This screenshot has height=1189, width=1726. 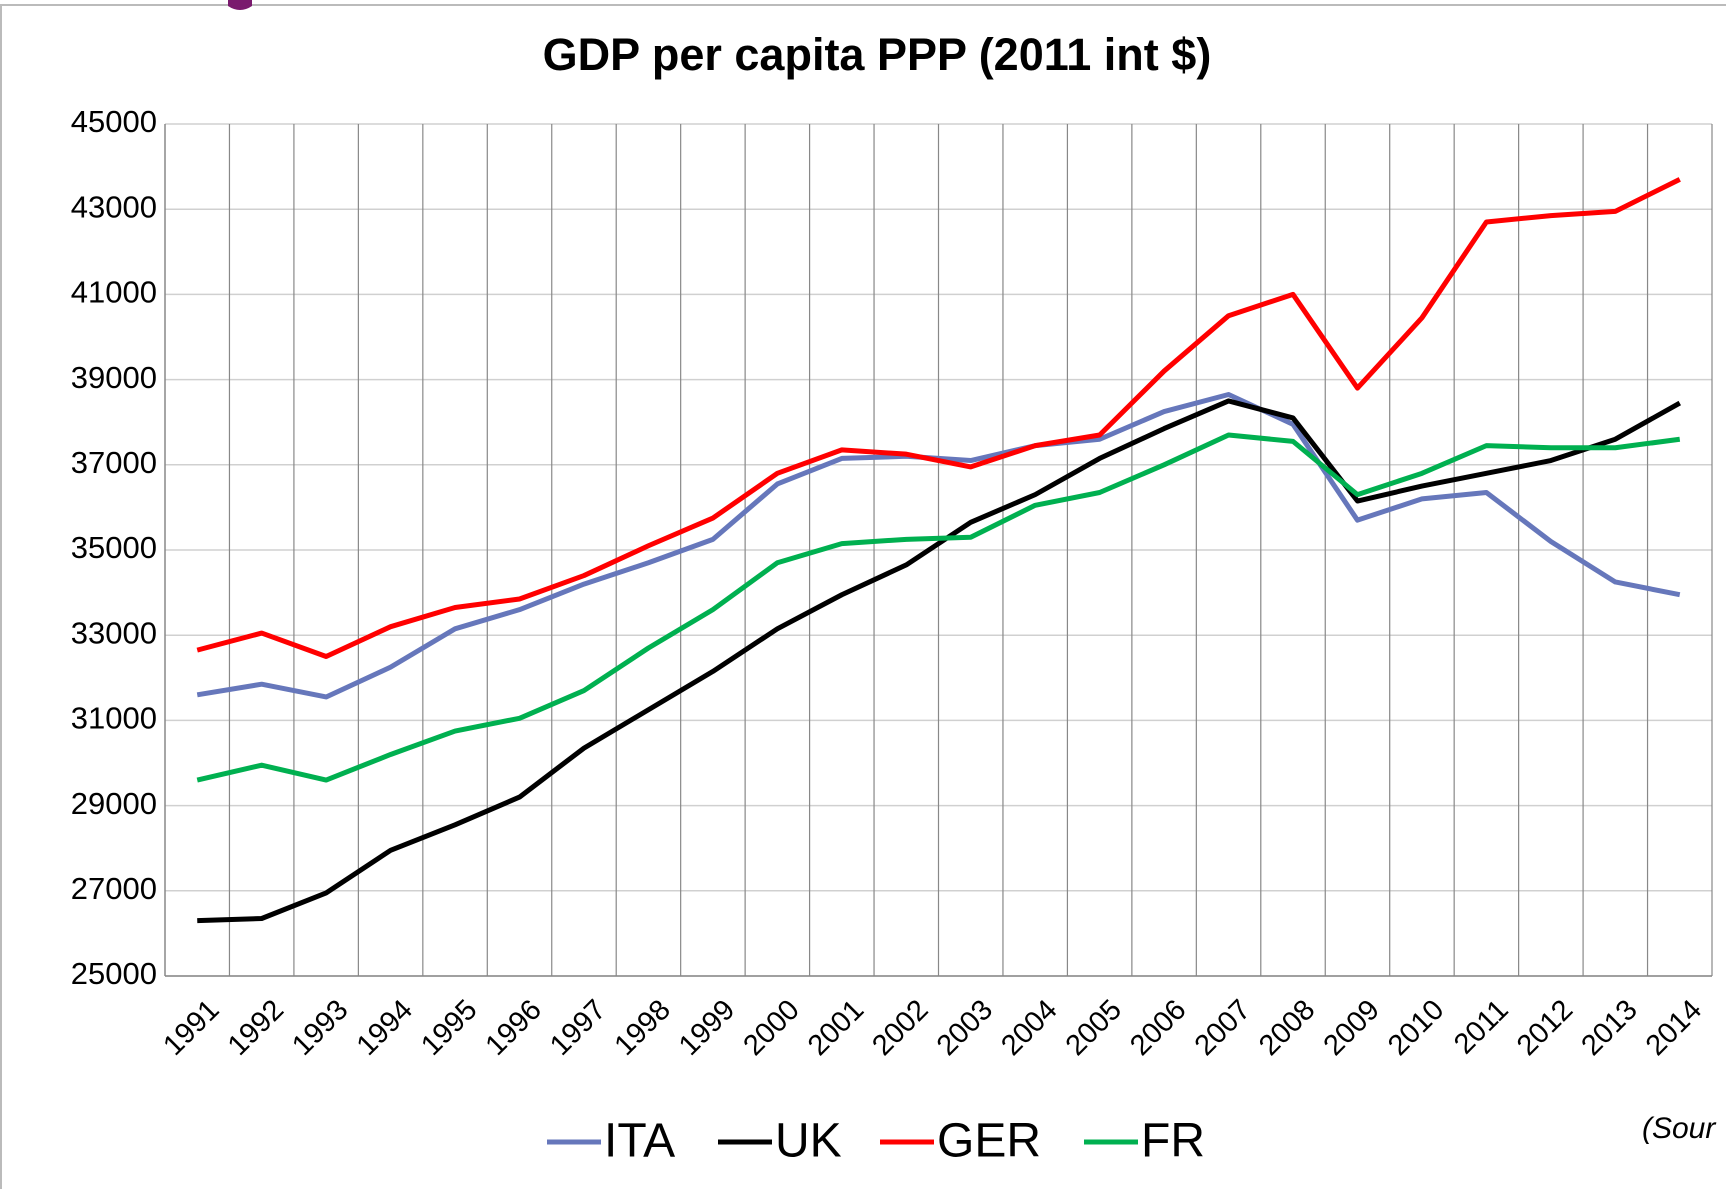 What do you see at coordinates (1352, 1028) in the screenshot?
I see `x-tick-label: 2009` at bounding box center [1352, 1028].